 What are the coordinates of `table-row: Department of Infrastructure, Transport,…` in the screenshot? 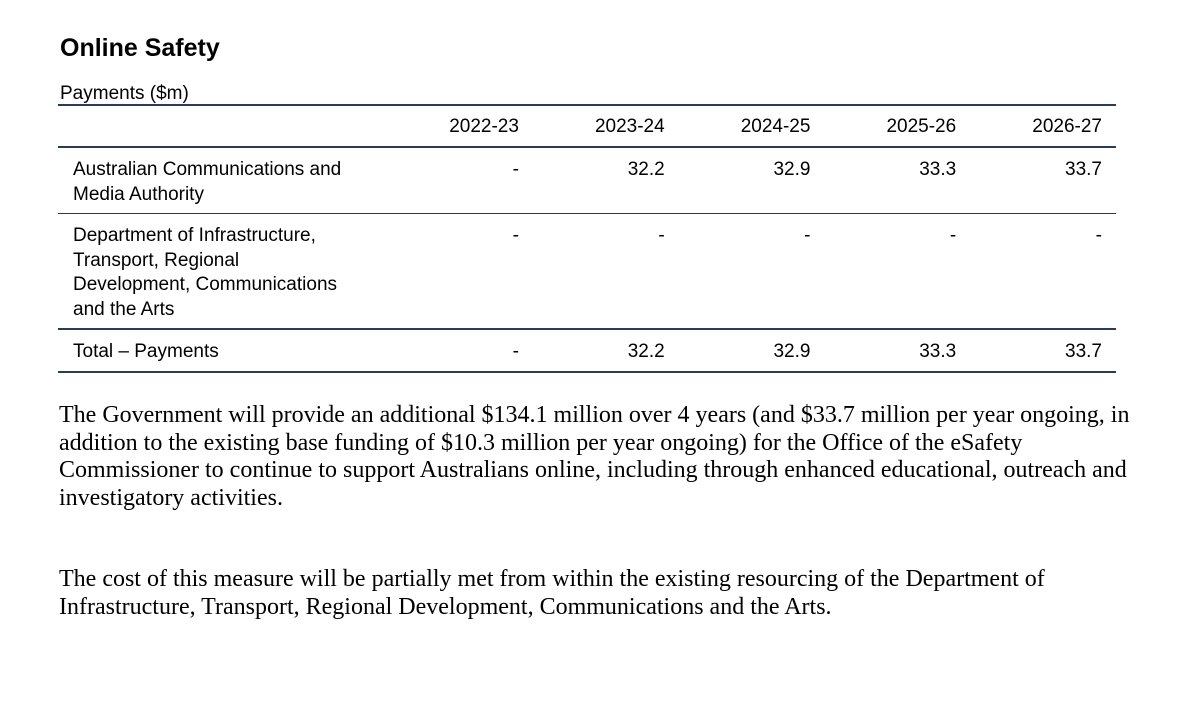 It's located at (587, 271).